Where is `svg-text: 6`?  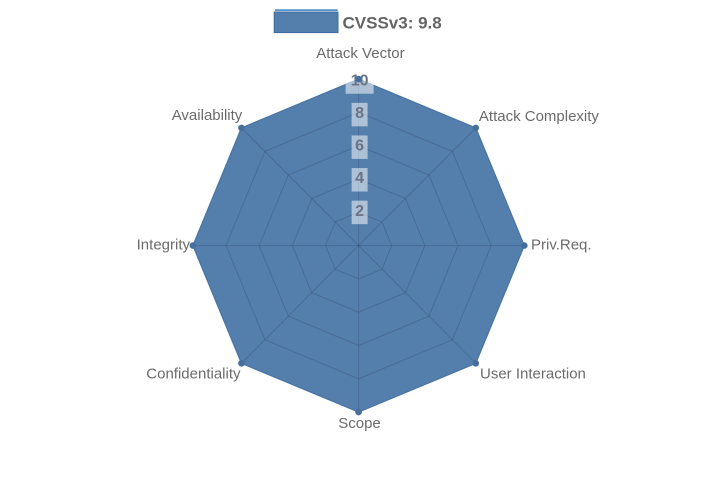
svg-text: 6 is located at coordinates (359, 146).